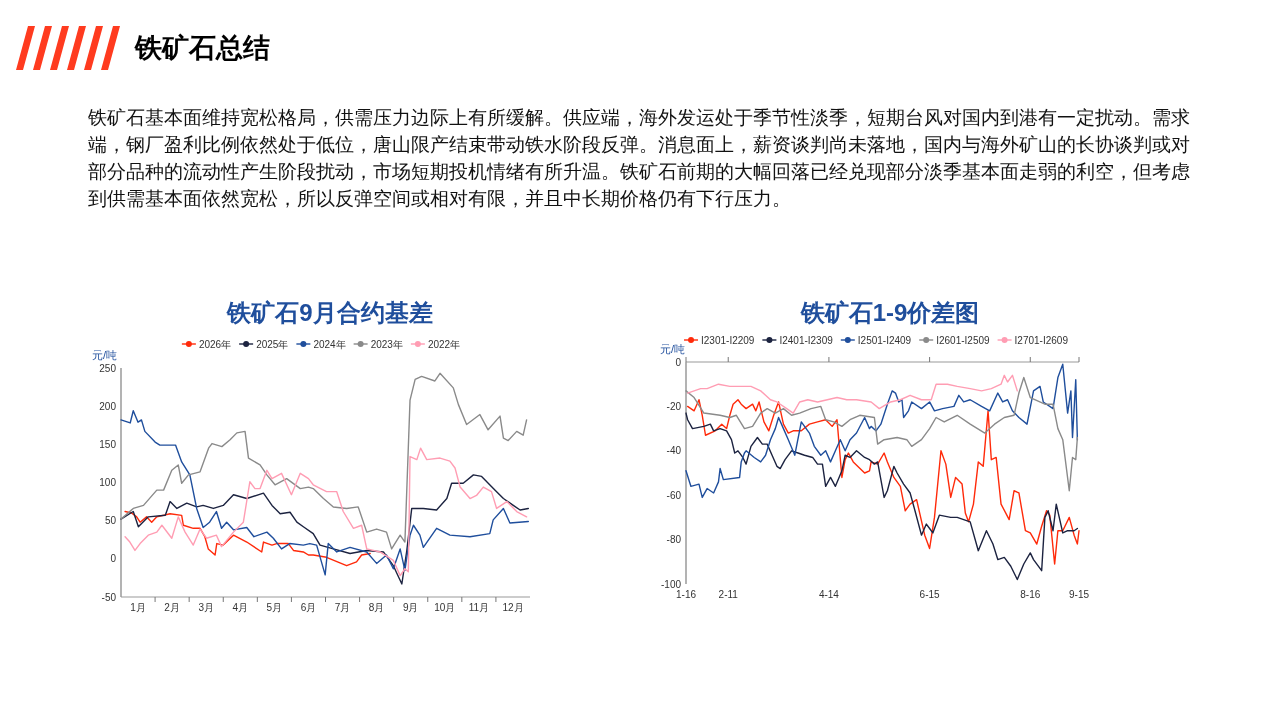  Describe the element at coordinates (1030, 594) in the screenshot. I see `x-tick-label: 8-16` at that location.